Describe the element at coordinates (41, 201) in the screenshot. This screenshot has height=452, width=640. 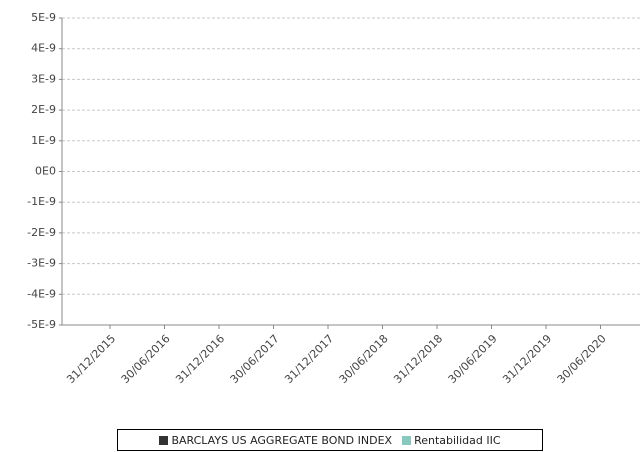
I see `y-tick-label: -1E-9` at that location.